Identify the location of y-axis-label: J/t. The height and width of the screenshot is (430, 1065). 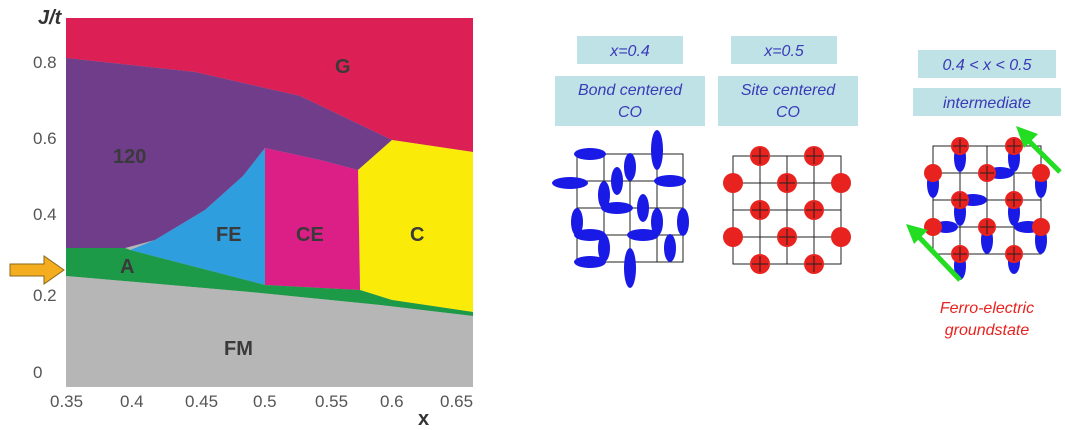
(50, 18).